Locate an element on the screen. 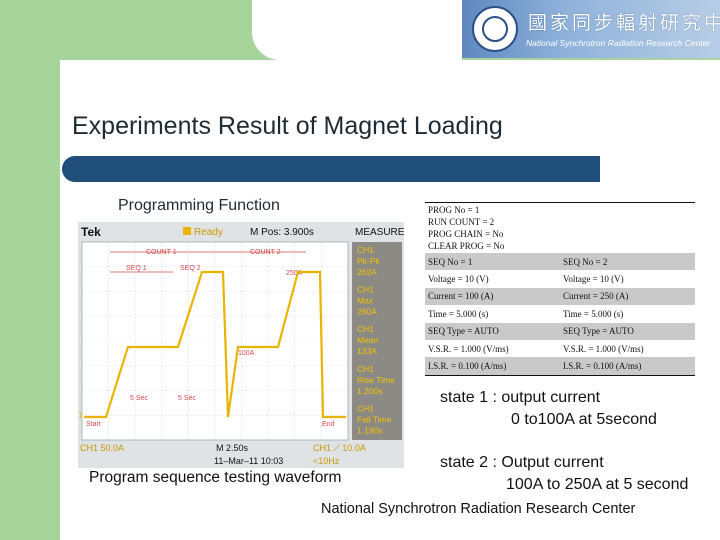  seq2-cell: SEQ Type = AUTO is located at coordinates (598, 331).